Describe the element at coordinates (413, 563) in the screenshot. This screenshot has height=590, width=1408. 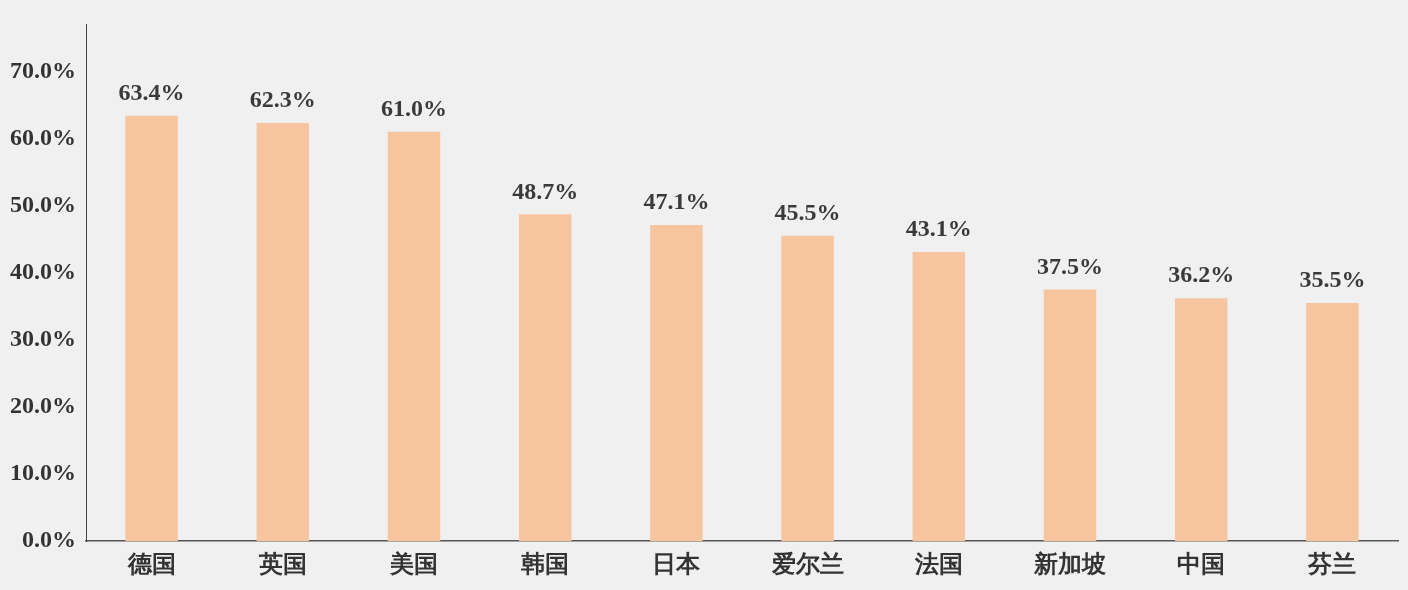
I see `x-tick-label: 美国` at that location.